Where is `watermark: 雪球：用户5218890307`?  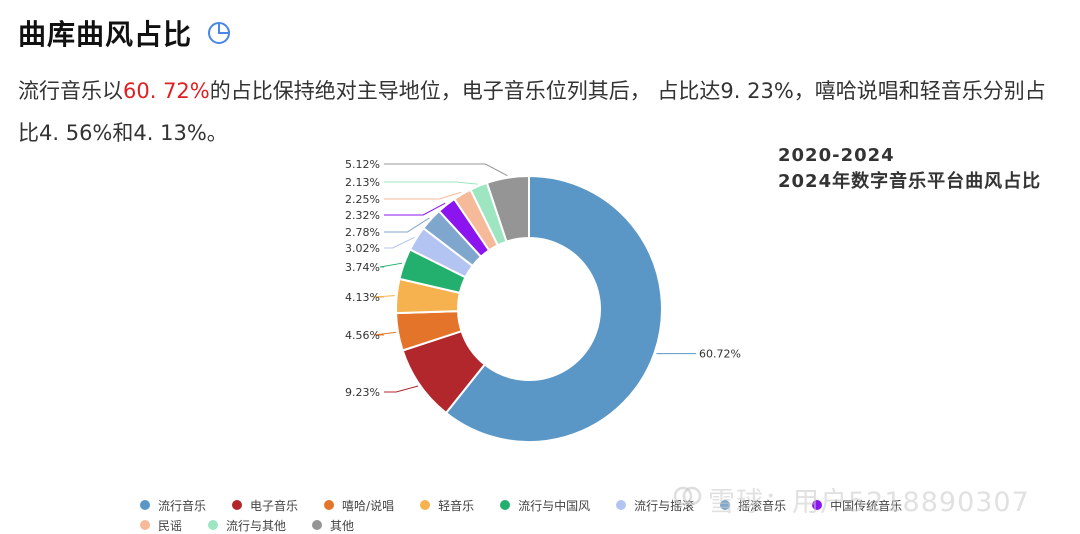 watermark: 雪球：用户5218890307 is located at coordinates (851, 499).